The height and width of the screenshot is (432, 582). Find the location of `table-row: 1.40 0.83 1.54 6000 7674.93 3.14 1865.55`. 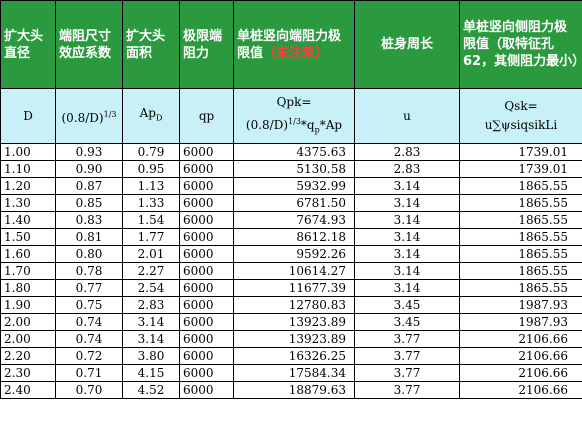

table-row: 1.40 0.83 1.54 6000 7674.93 3.14 1865.55 is located at coordinates (291, 220).